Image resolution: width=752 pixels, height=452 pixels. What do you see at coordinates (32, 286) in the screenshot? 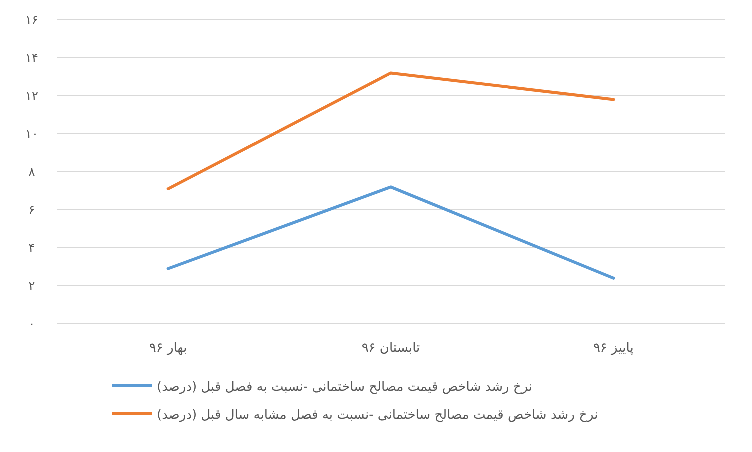
I see `y-tick-label: ۲` at bounding box center [32, 286].